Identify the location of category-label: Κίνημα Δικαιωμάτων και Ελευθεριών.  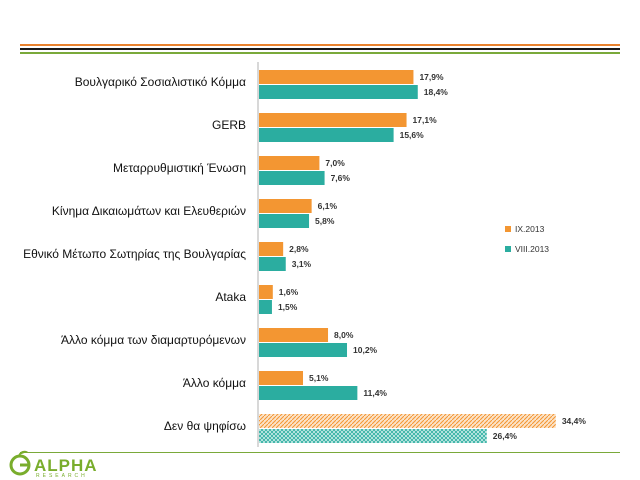
(149, 211).